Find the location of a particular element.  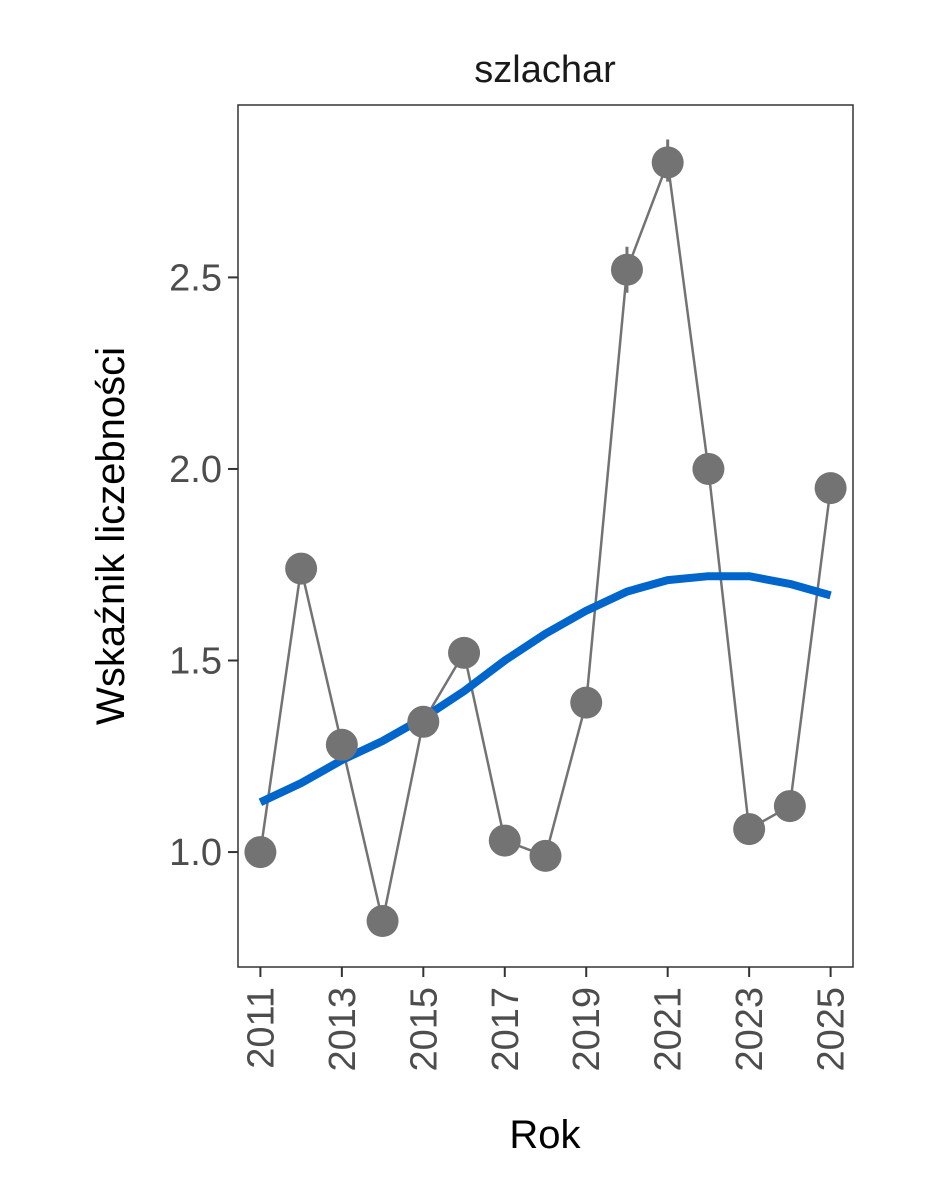

y-tick-label: 2.5 is located at coordinates (195, 278).